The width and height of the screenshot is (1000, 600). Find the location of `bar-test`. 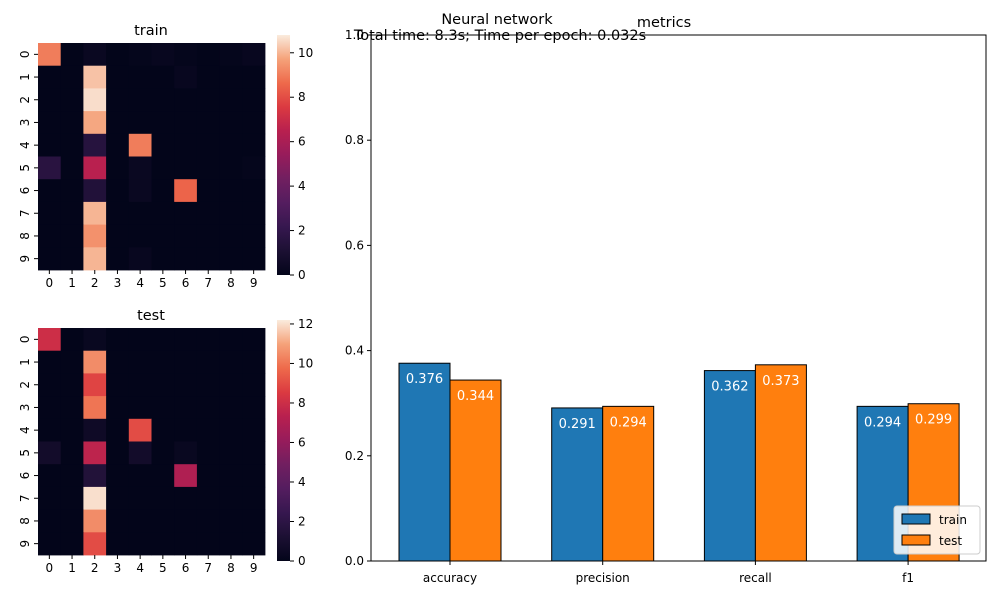

bar-test is located at coordinates (780, 463).